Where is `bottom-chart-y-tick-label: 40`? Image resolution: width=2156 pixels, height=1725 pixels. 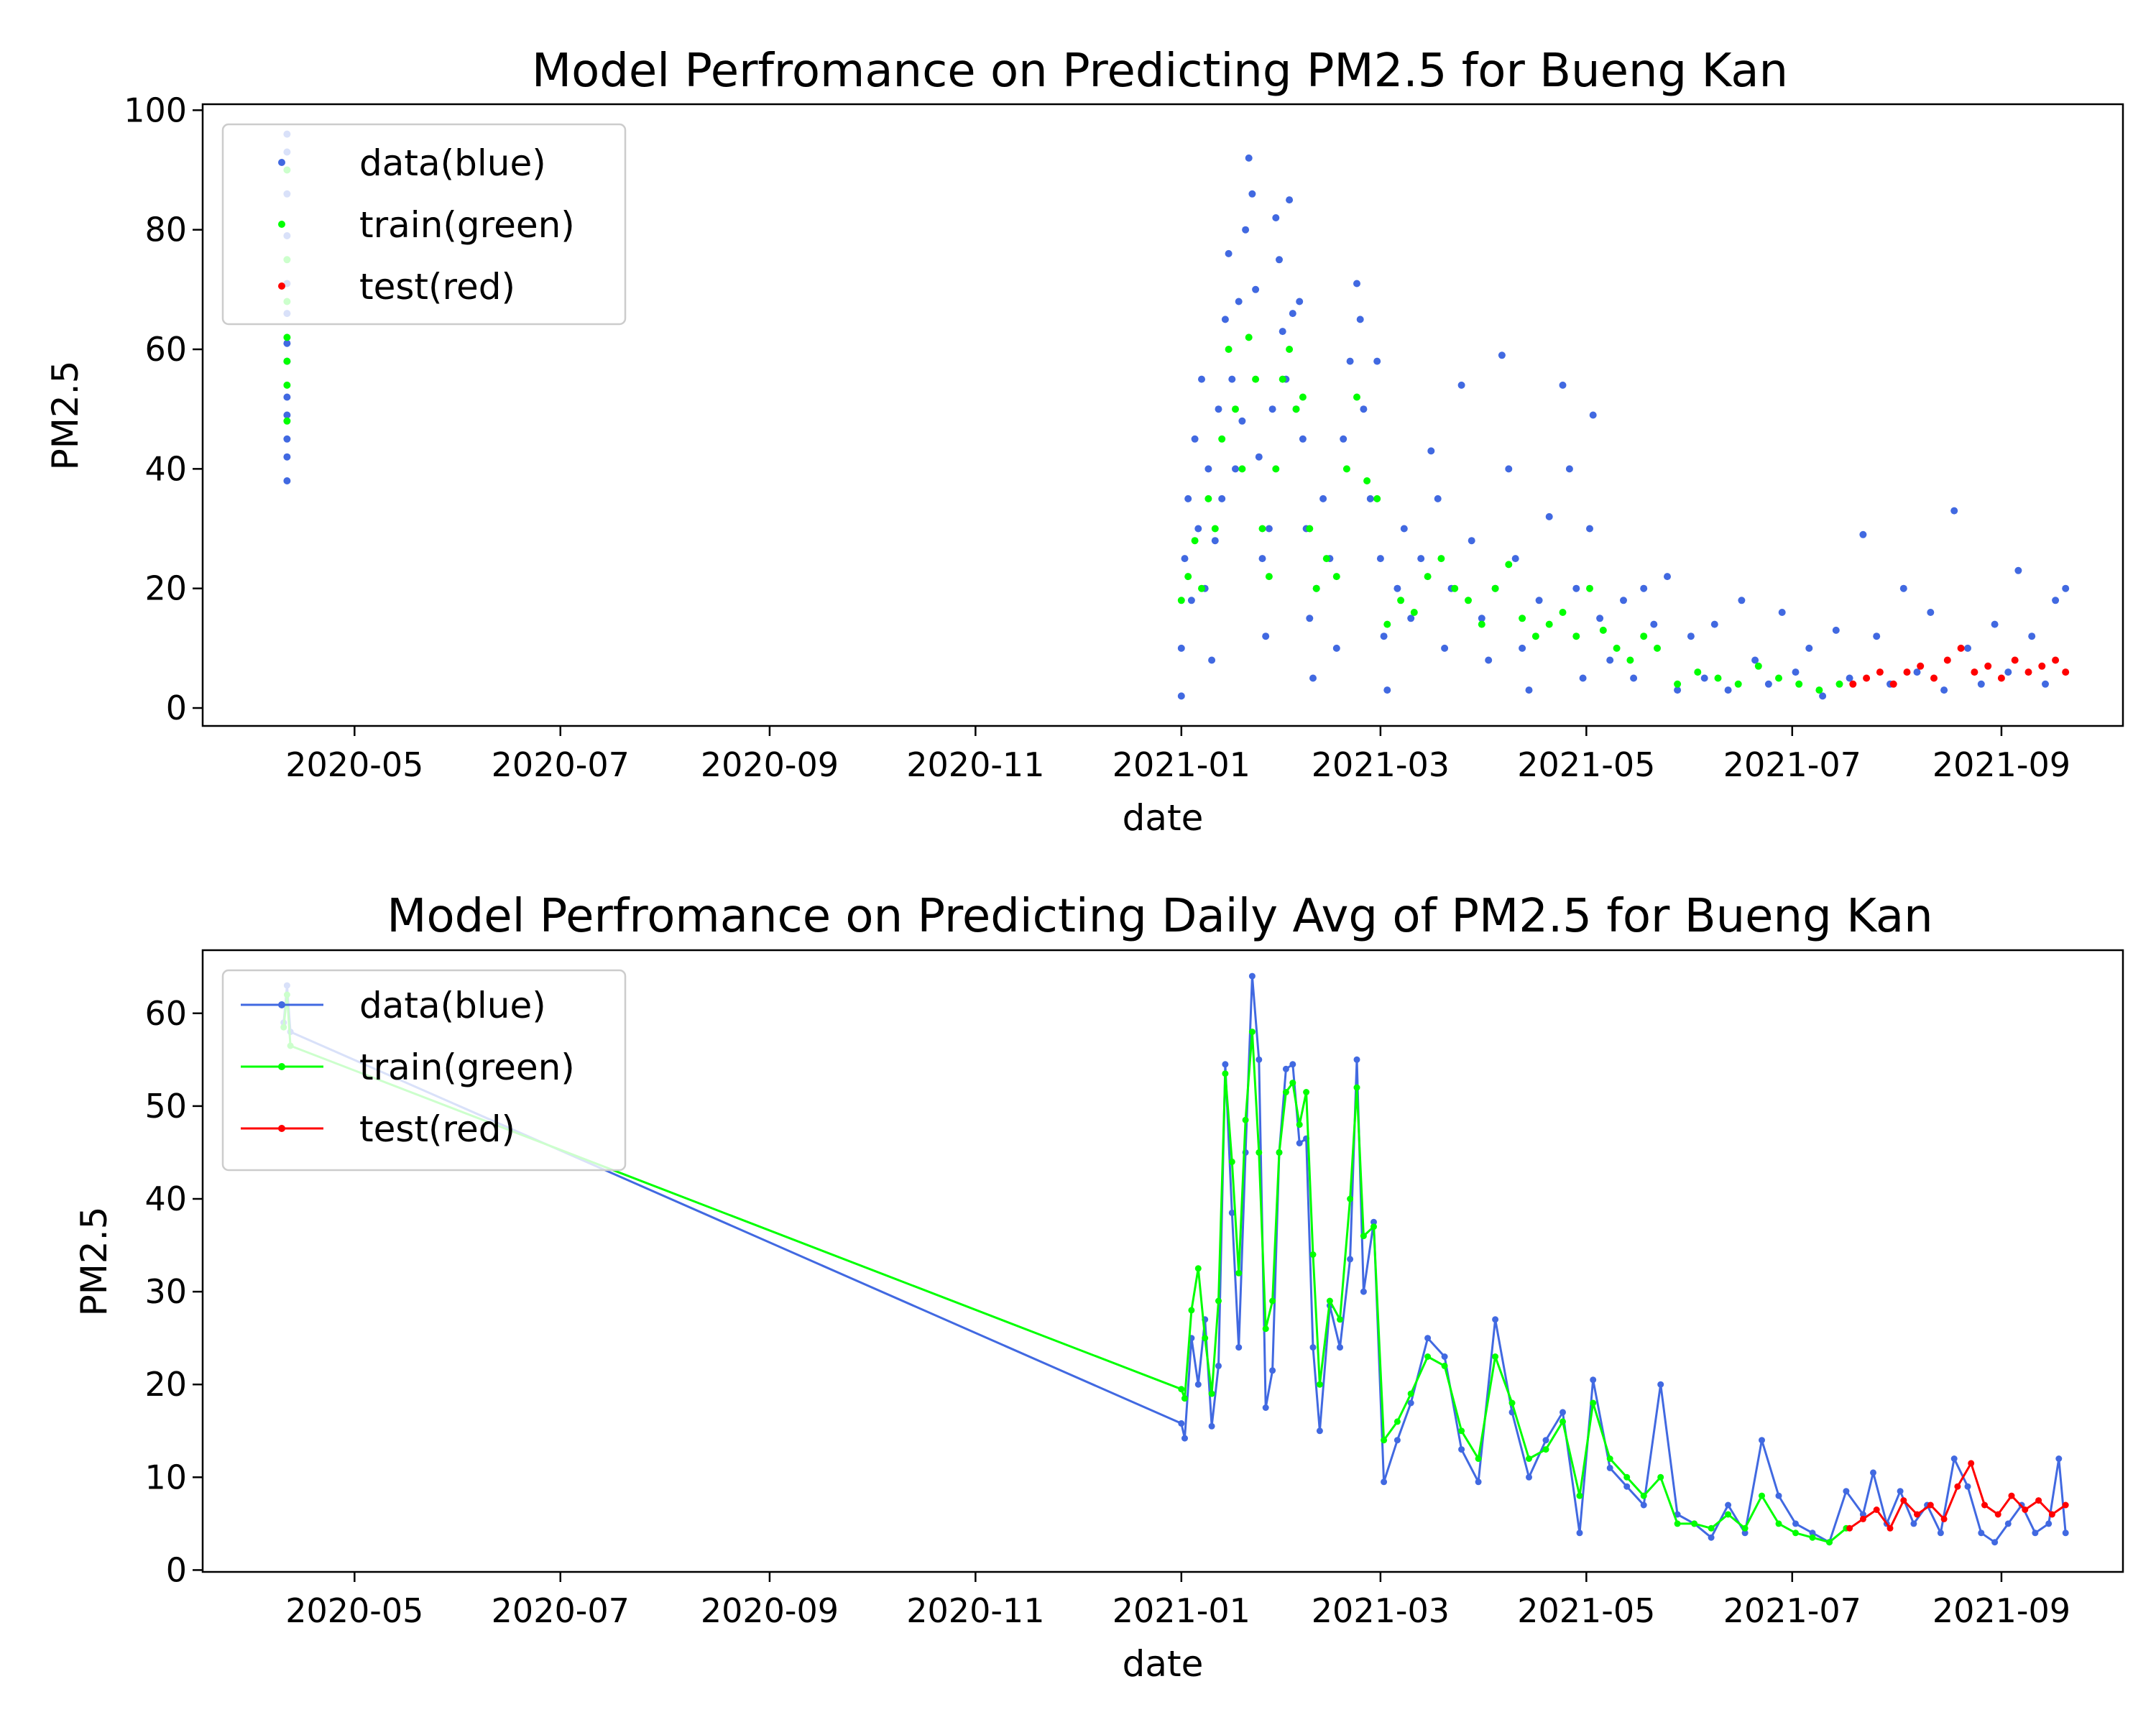
bottom-chart-y-tick-label: 40 is located at coordinates (165, 1198).